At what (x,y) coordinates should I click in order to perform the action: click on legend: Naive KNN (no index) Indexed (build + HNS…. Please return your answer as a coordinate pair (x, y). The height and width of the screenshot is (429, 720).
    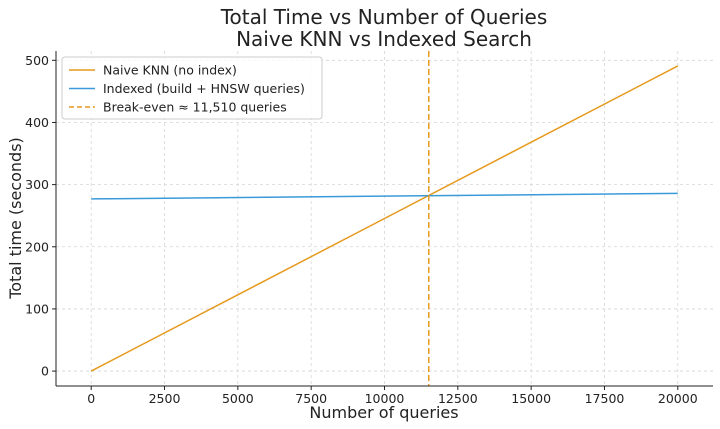
    Looking at the image, I should click on (192, 88).